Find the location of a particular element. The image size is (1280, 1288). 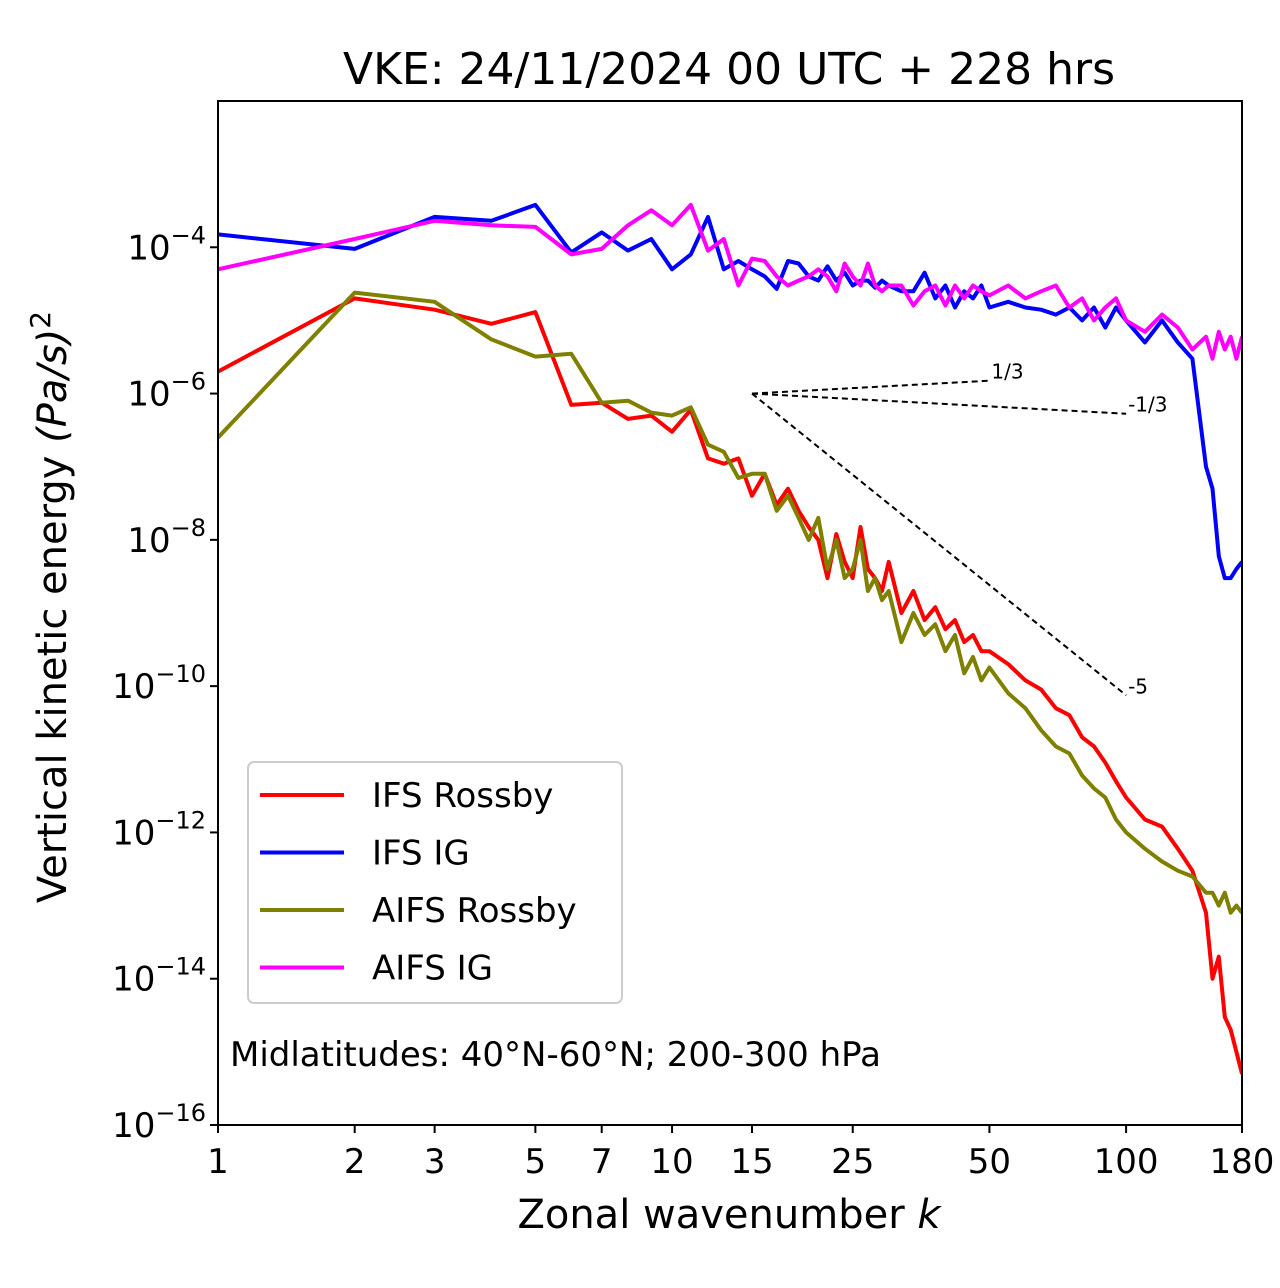

y-tick-label: 10⁻⁸ is located at coordinates (166, 537).